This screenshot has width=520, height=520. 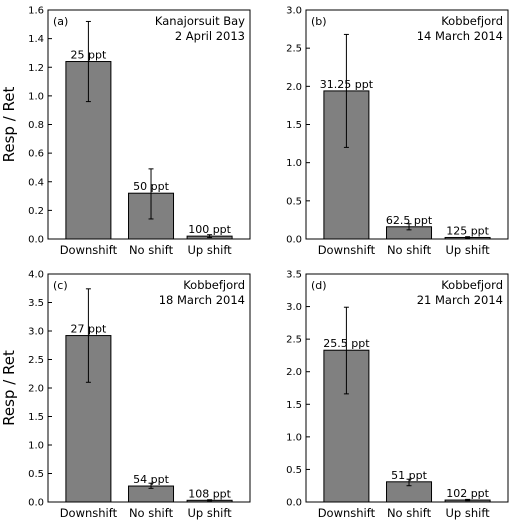 What do you see at coordinates (347, 84) in the screenshot?
I see `bar-label: 31.25 ppt` at bounding box center [347, 84].